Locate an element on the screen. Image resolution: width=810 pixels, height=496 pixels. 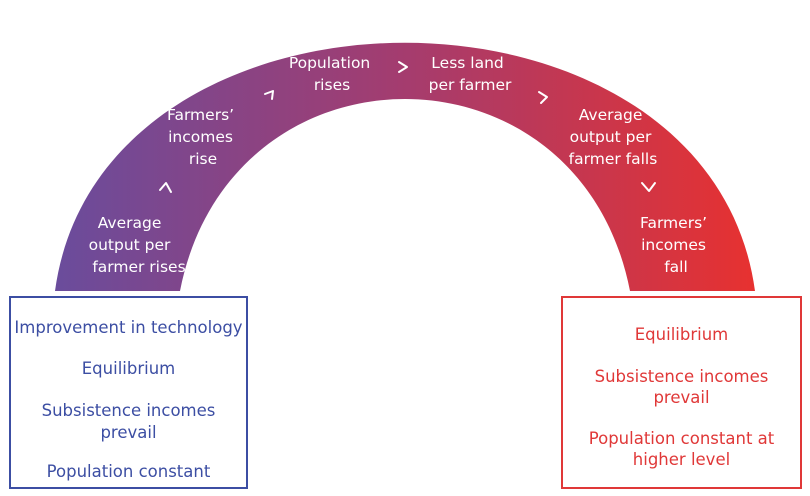
arc-label-less-land: Less land per farmer is located at coordinates (470, 74).